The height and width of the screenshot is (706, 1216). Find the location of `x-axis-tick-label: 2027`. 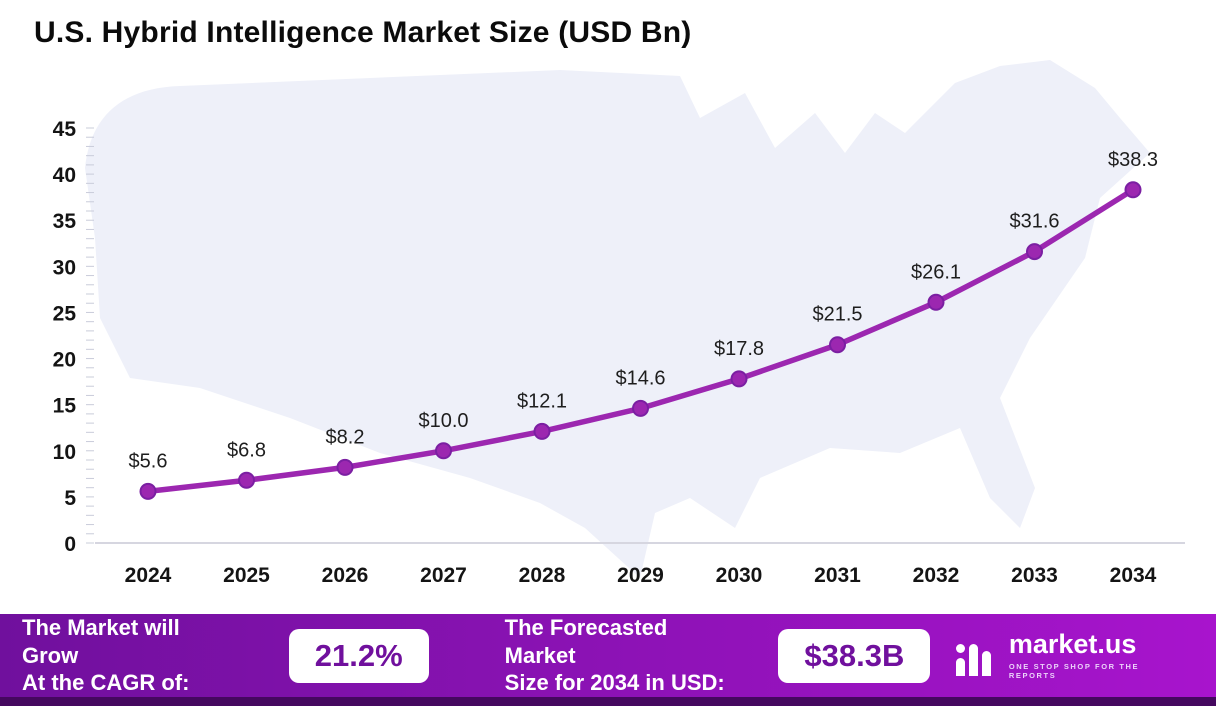

x-axis-tick-label: 2027 is located at coordinates (443, 575).